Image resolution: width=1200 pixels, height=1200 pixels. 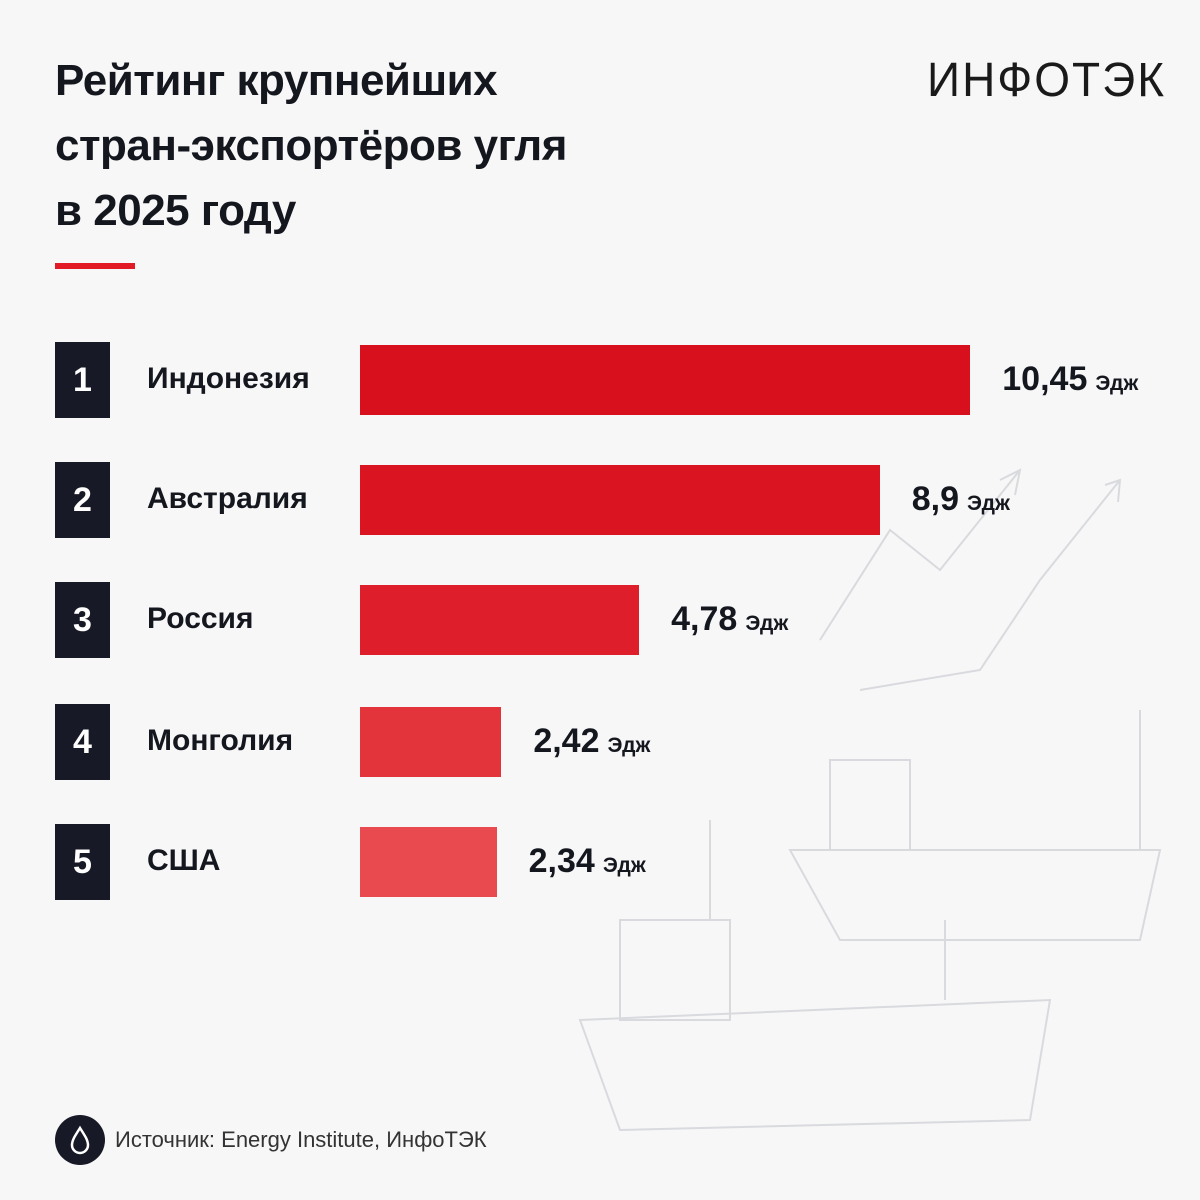 What do you see at coordinates (80, 1140) in the screenshot?
I see `source-icon` at bounding box center [80, 1140].